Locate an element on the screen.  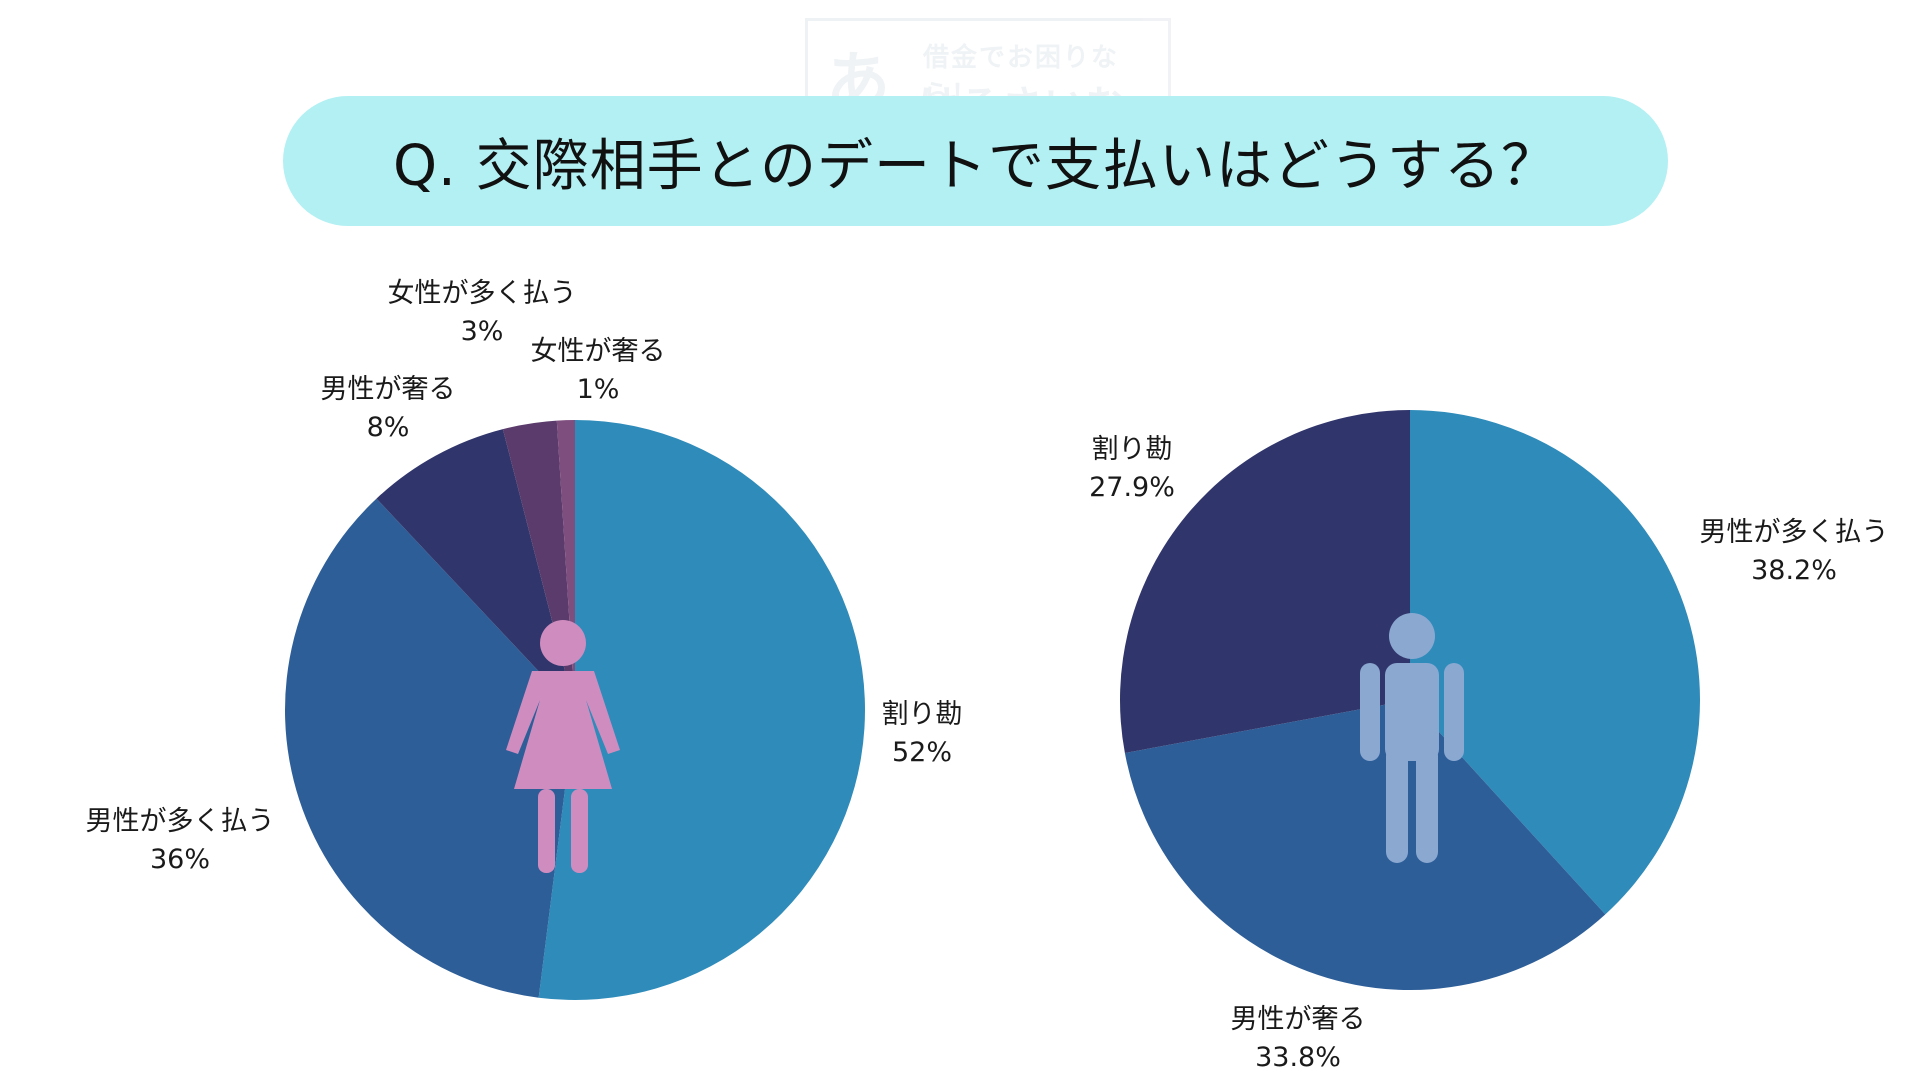
slice-label-1: 男性が奢る is located at coordinates (1298, 1019).